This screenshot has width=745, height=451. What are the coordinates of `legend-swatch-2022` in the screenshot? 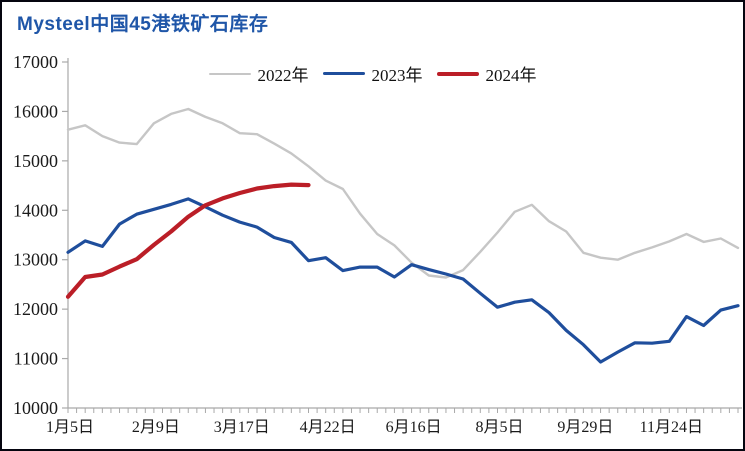 It's located at (229, 73).